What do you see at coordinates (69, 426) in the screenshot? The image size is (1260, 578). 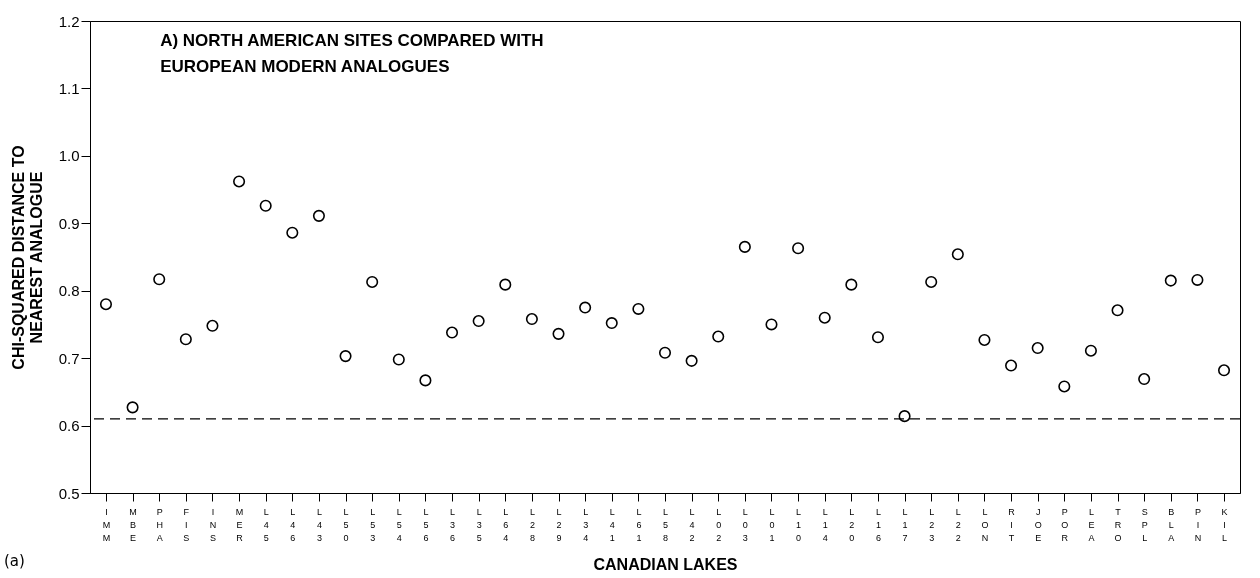 I see `y-tick-label: 0.6` at bounding box center [69, 426].